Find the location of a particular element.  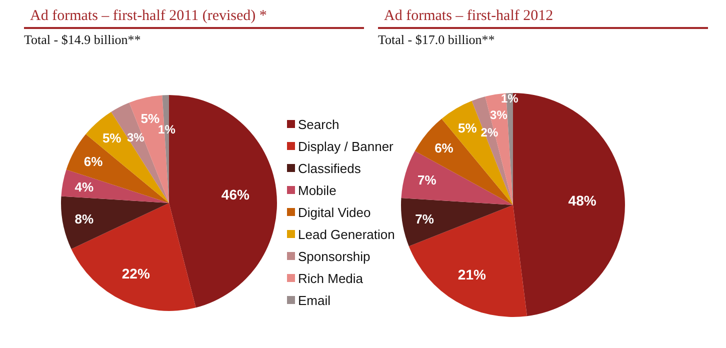

legend-label: Mobile is located at coordinates (317, 190).